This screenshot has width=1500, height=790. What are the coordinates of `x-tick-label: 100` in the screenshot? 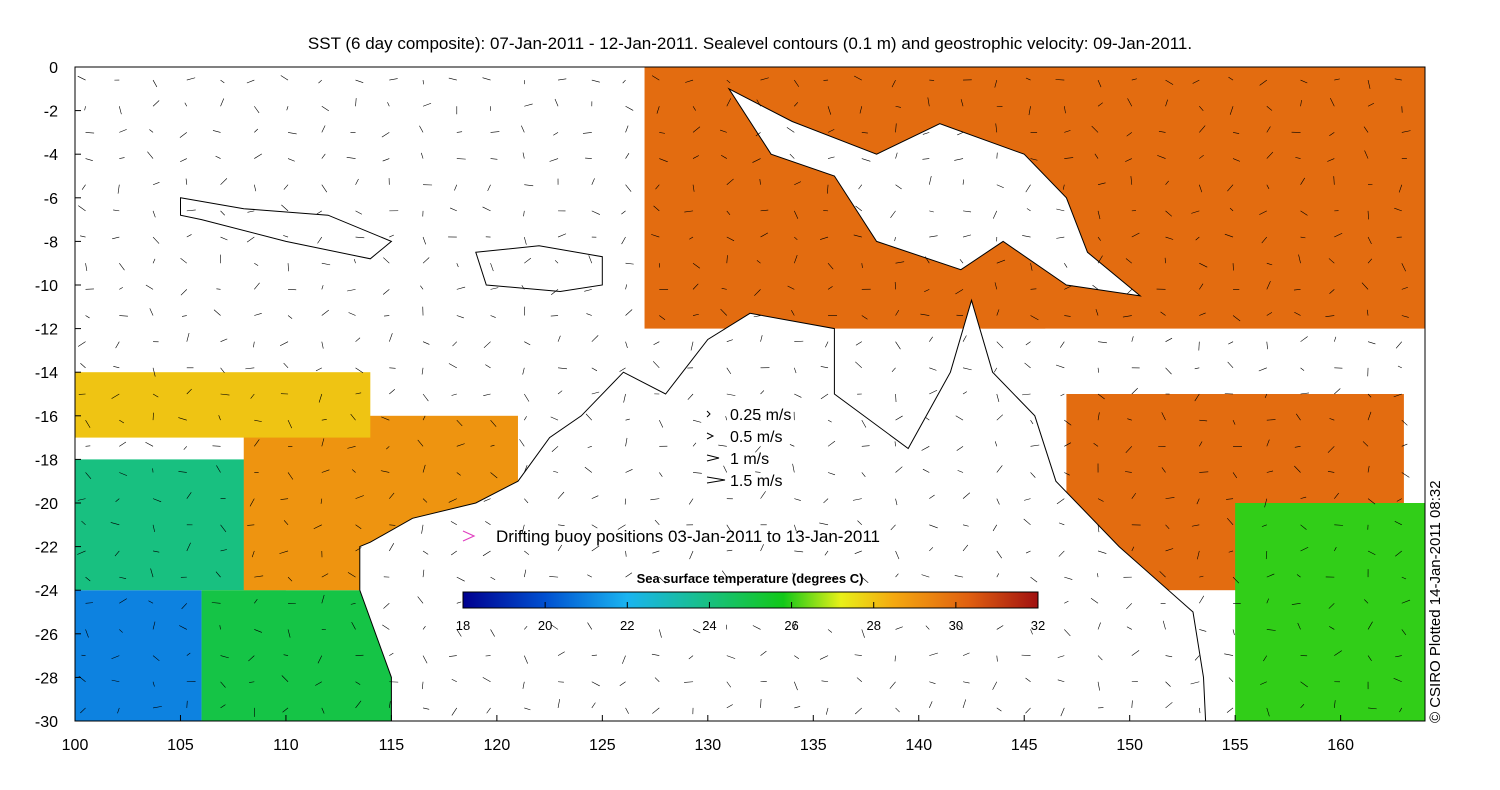 It's located at (75, 745).